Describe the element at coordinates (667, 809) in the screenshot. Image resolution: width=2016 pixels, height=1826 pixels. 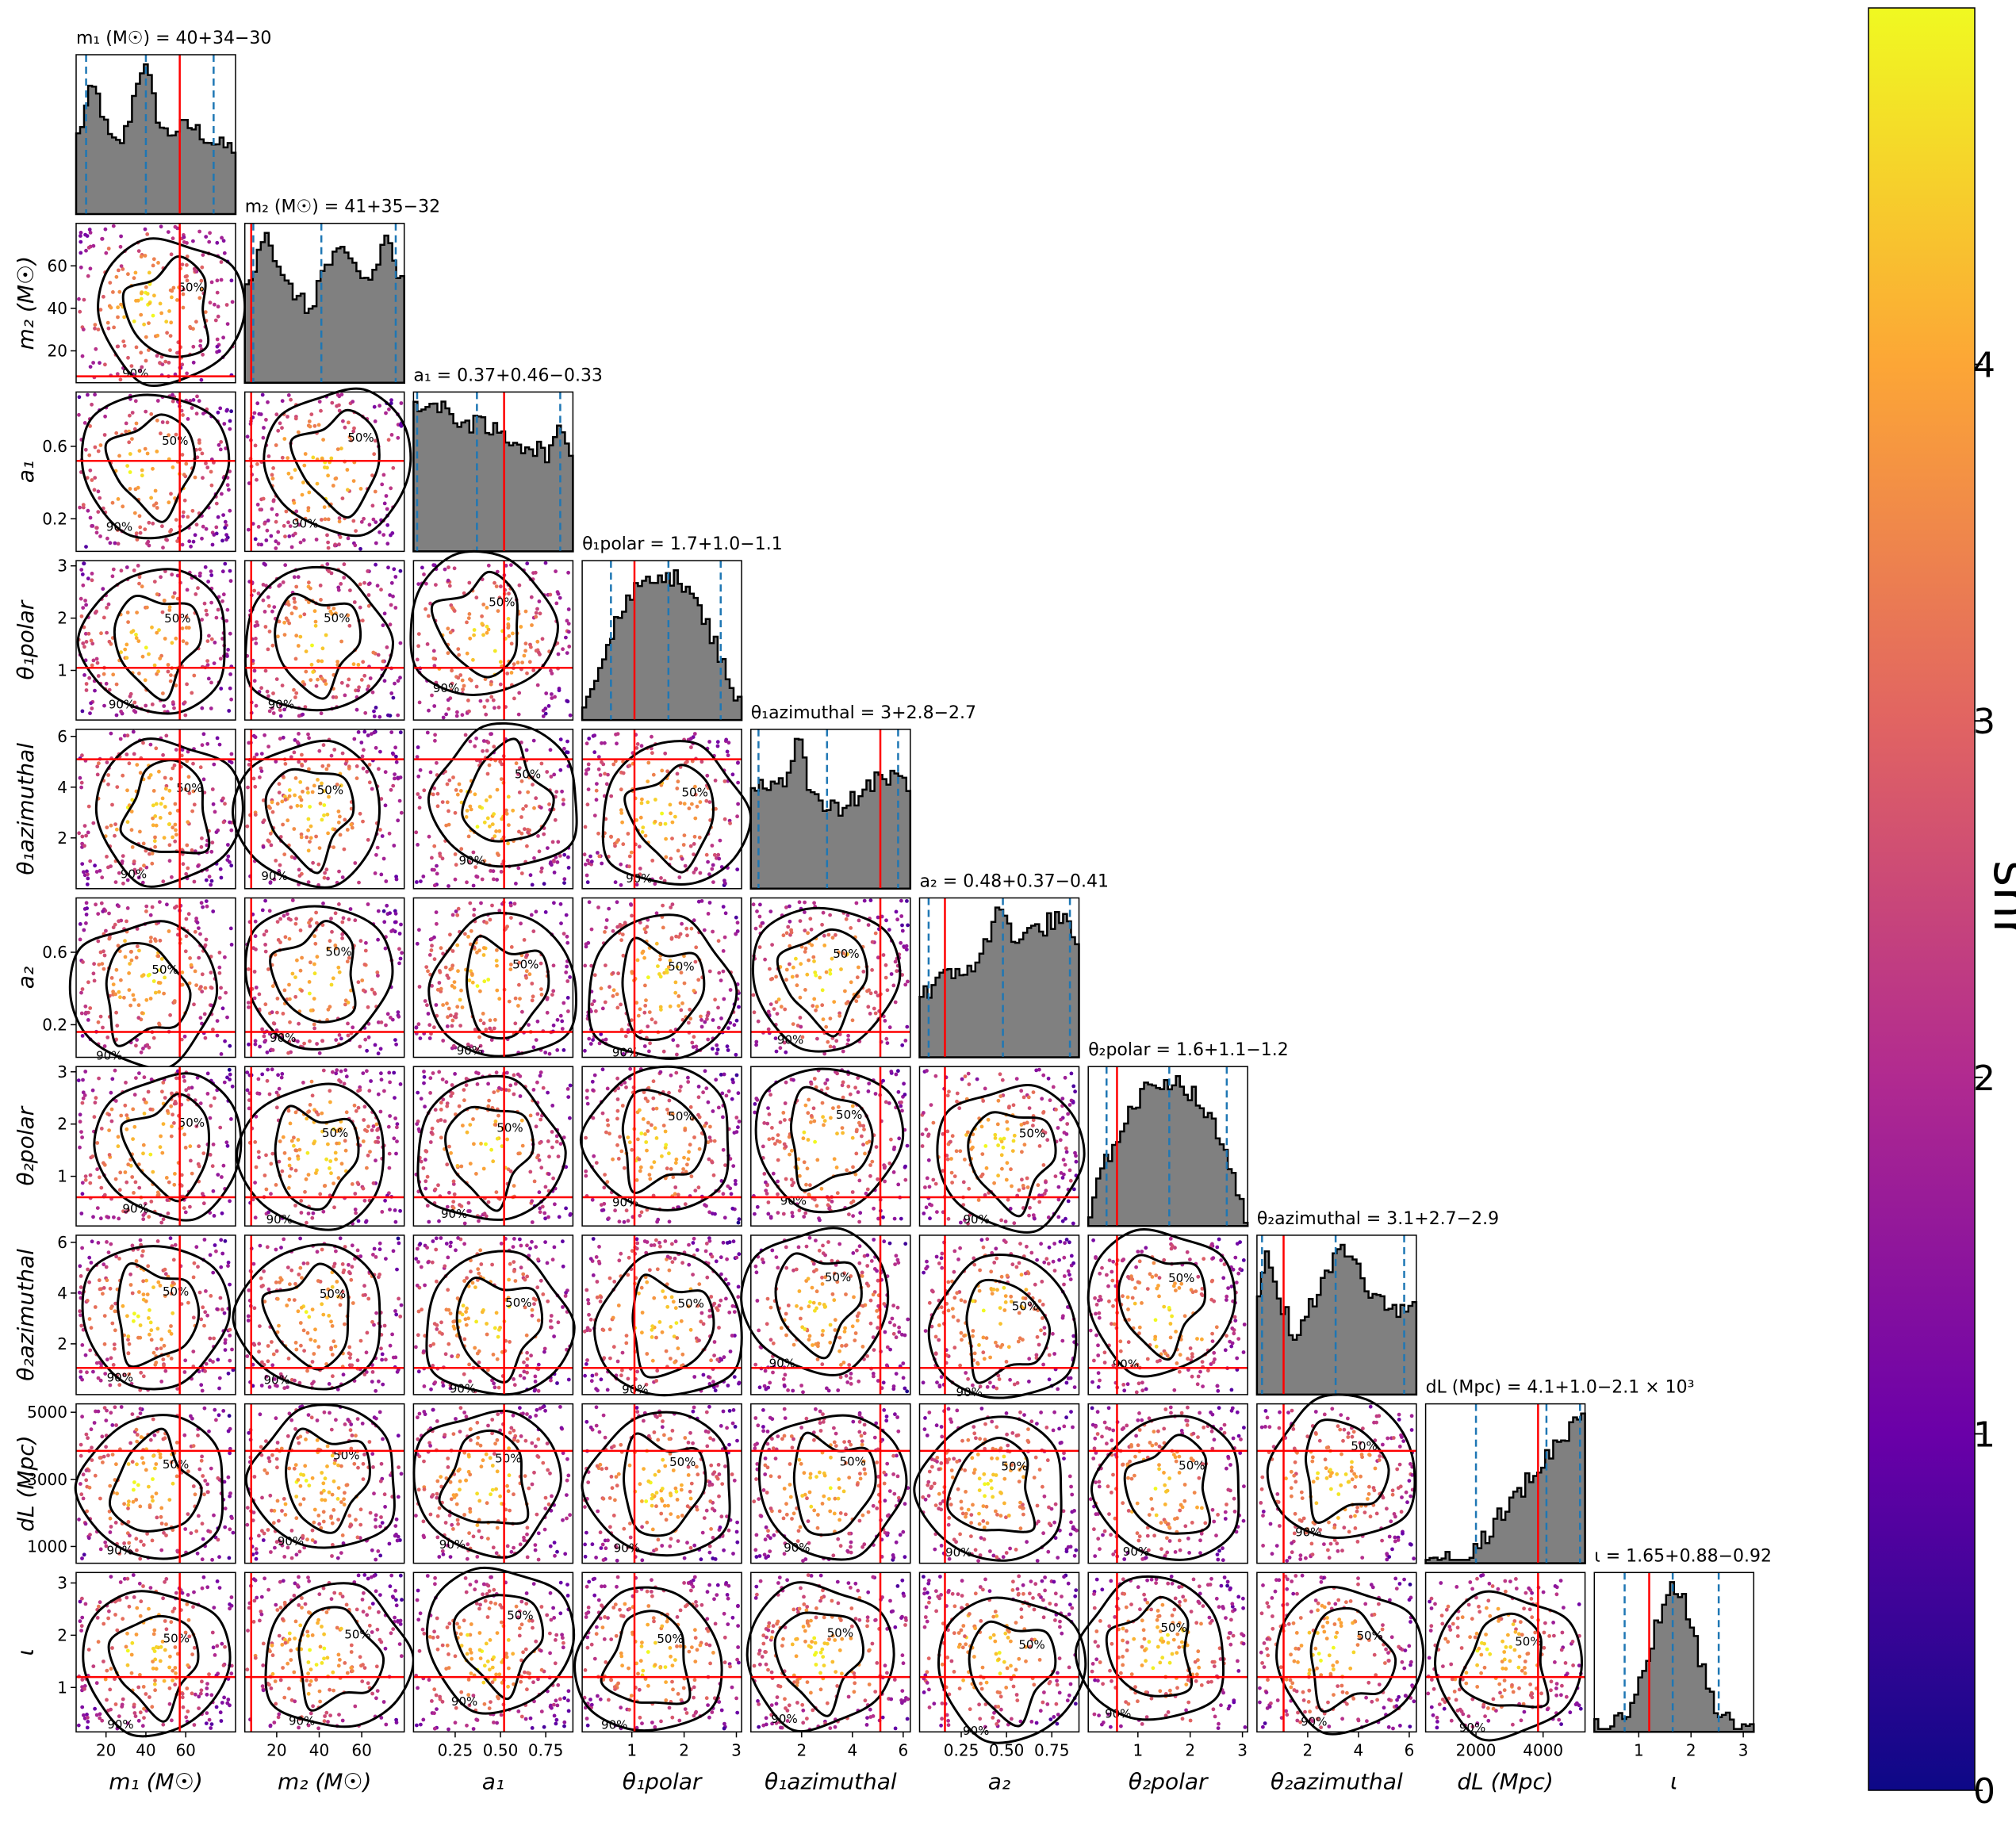
I see `panel-t1a-vs-t1p: 90%50%` at that location.